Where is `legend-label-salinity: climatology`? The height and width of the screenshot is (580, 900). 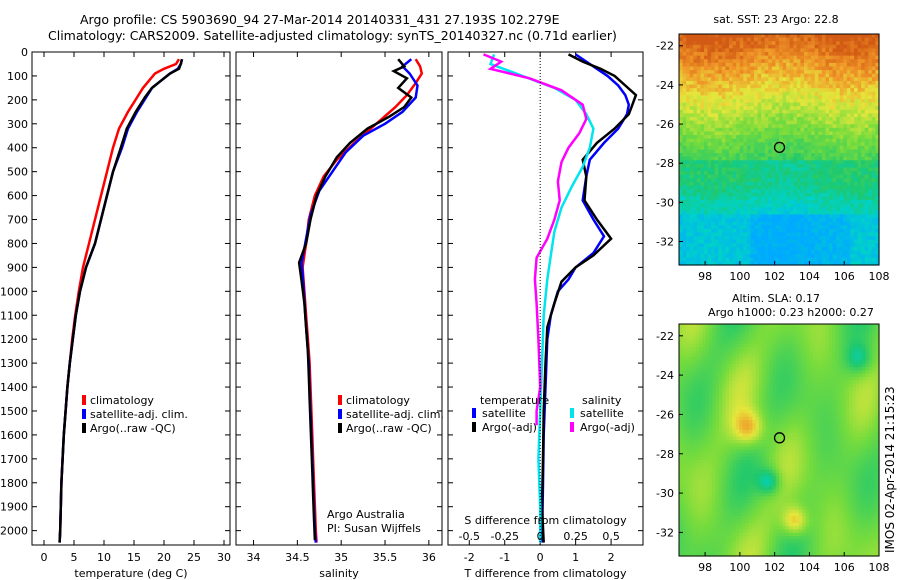
legend-label-salinity: climatology is located at coordinates (378, 400).